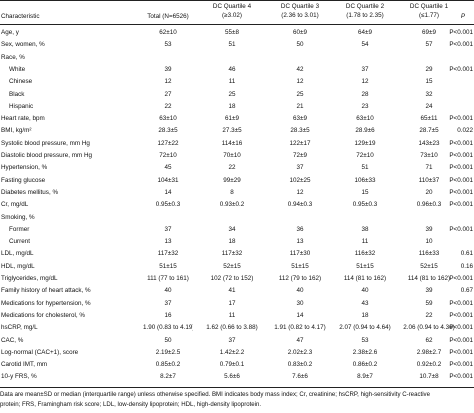  What do you see at coordinates (17, 254) in the screenshot?
I see `row-label: LDL, mg/dL` at bounding box center [17, 254].